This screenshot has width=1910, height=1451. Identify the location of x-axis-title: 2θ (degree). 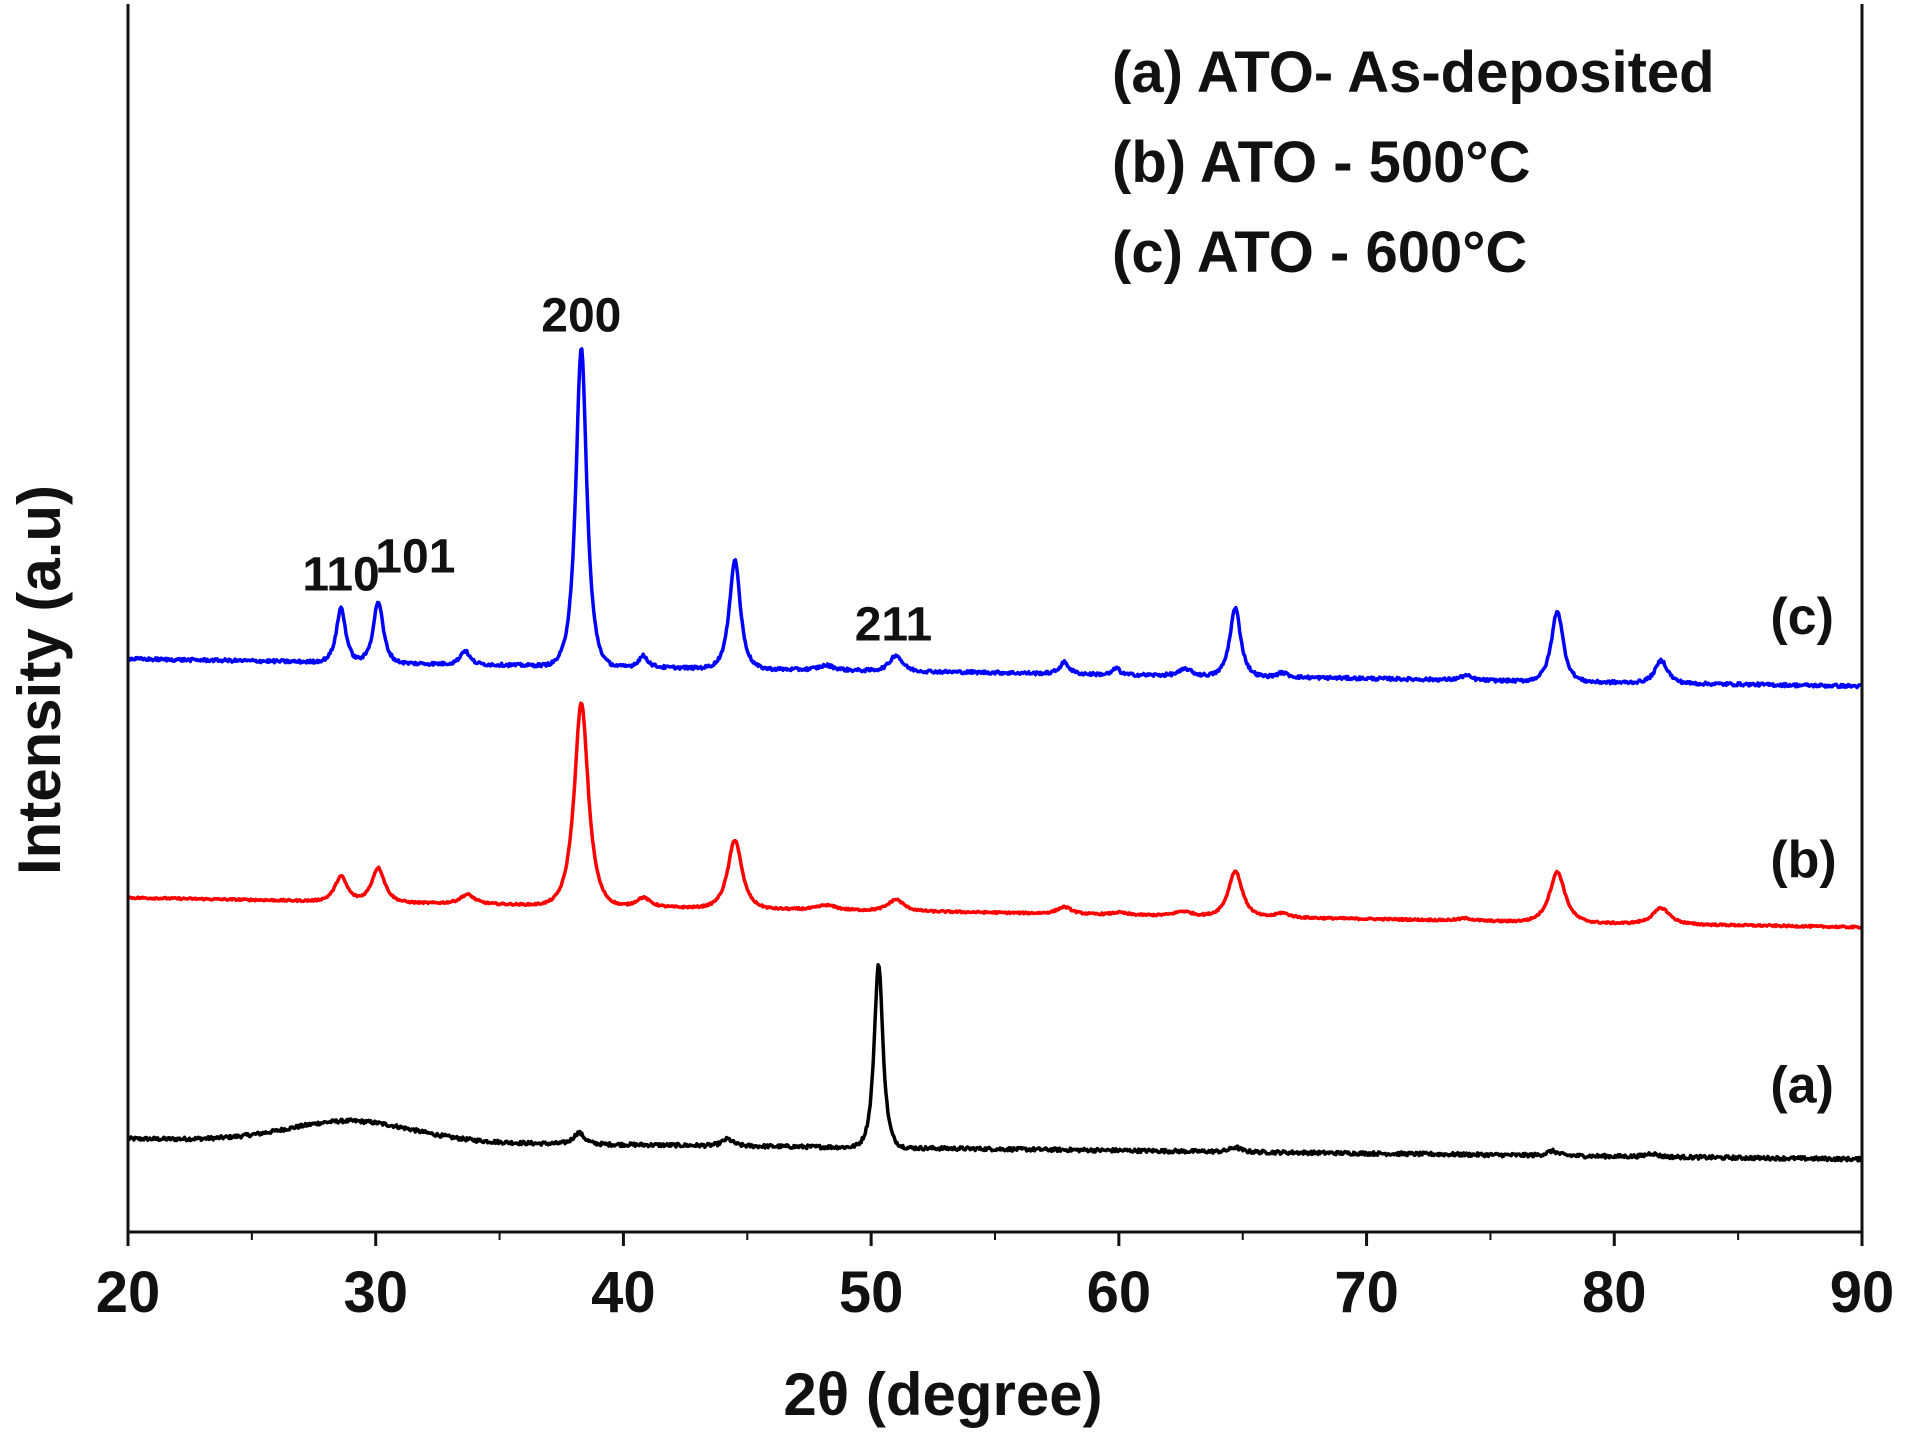
(942, 1394).